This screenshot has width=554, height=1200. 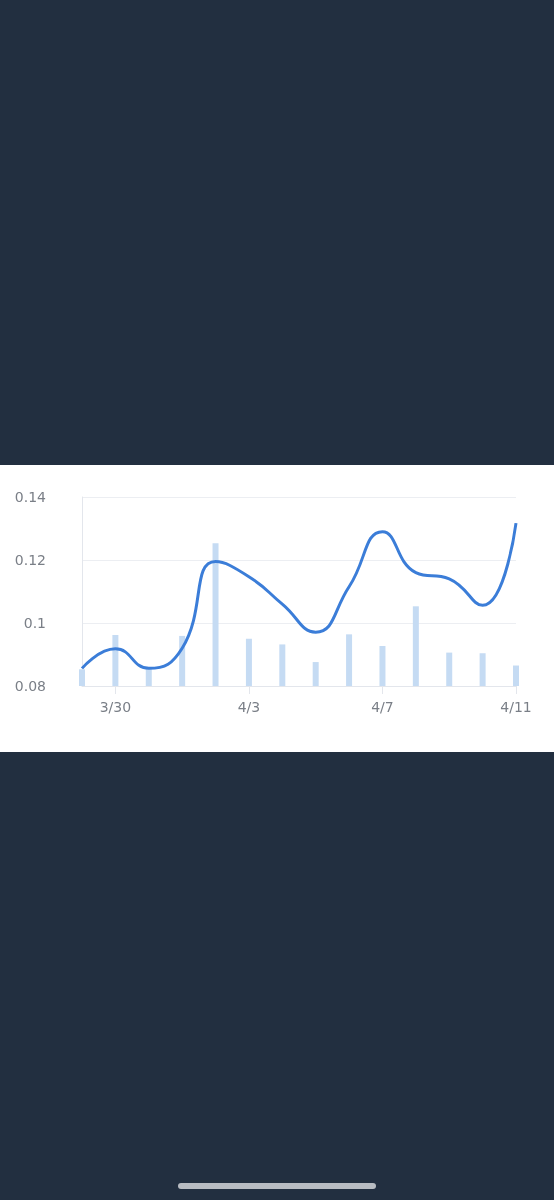 I want to click on y-tick-label: 0.08, so click(x=30, y=686).